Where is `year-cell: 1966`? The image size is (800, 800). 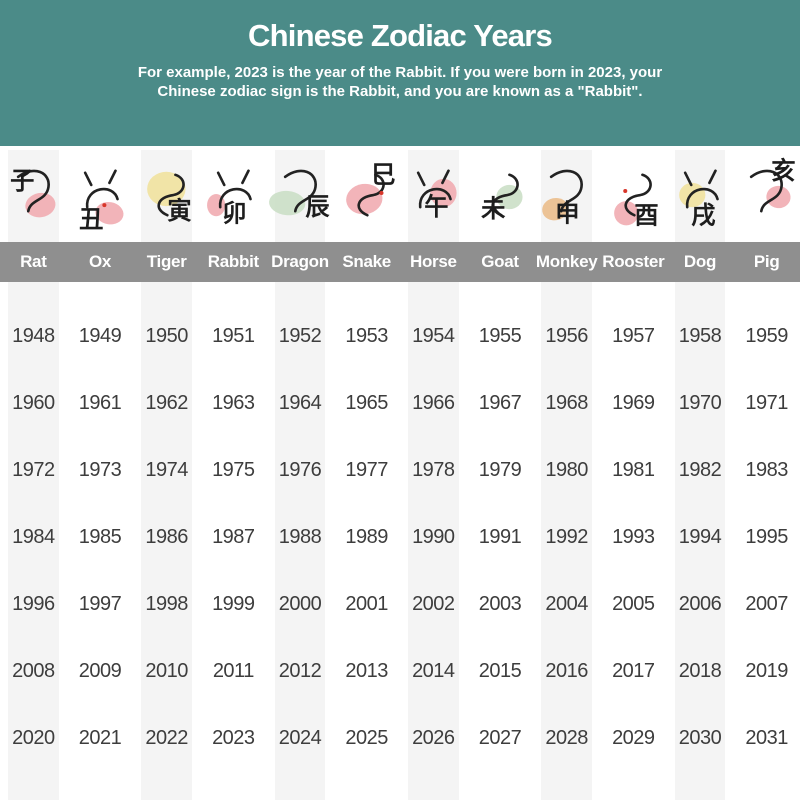 year-cell: 1966 is located at coordinates (433, 403).